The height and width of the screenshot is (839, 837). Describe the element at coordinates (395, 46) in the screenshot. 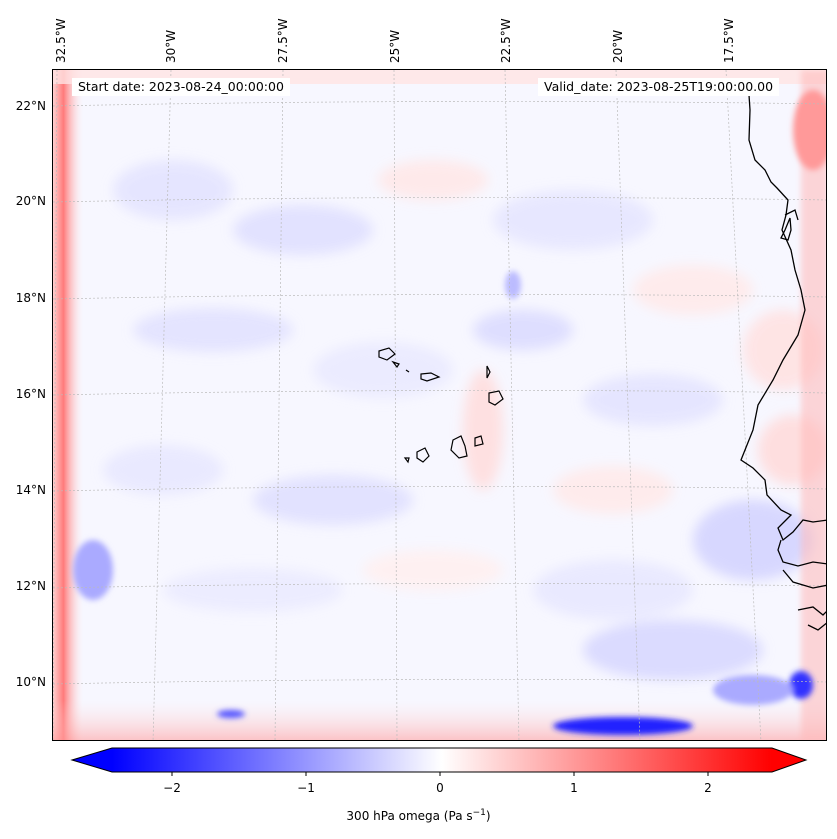

I see `lon-label-25w: 25°W` at that location.